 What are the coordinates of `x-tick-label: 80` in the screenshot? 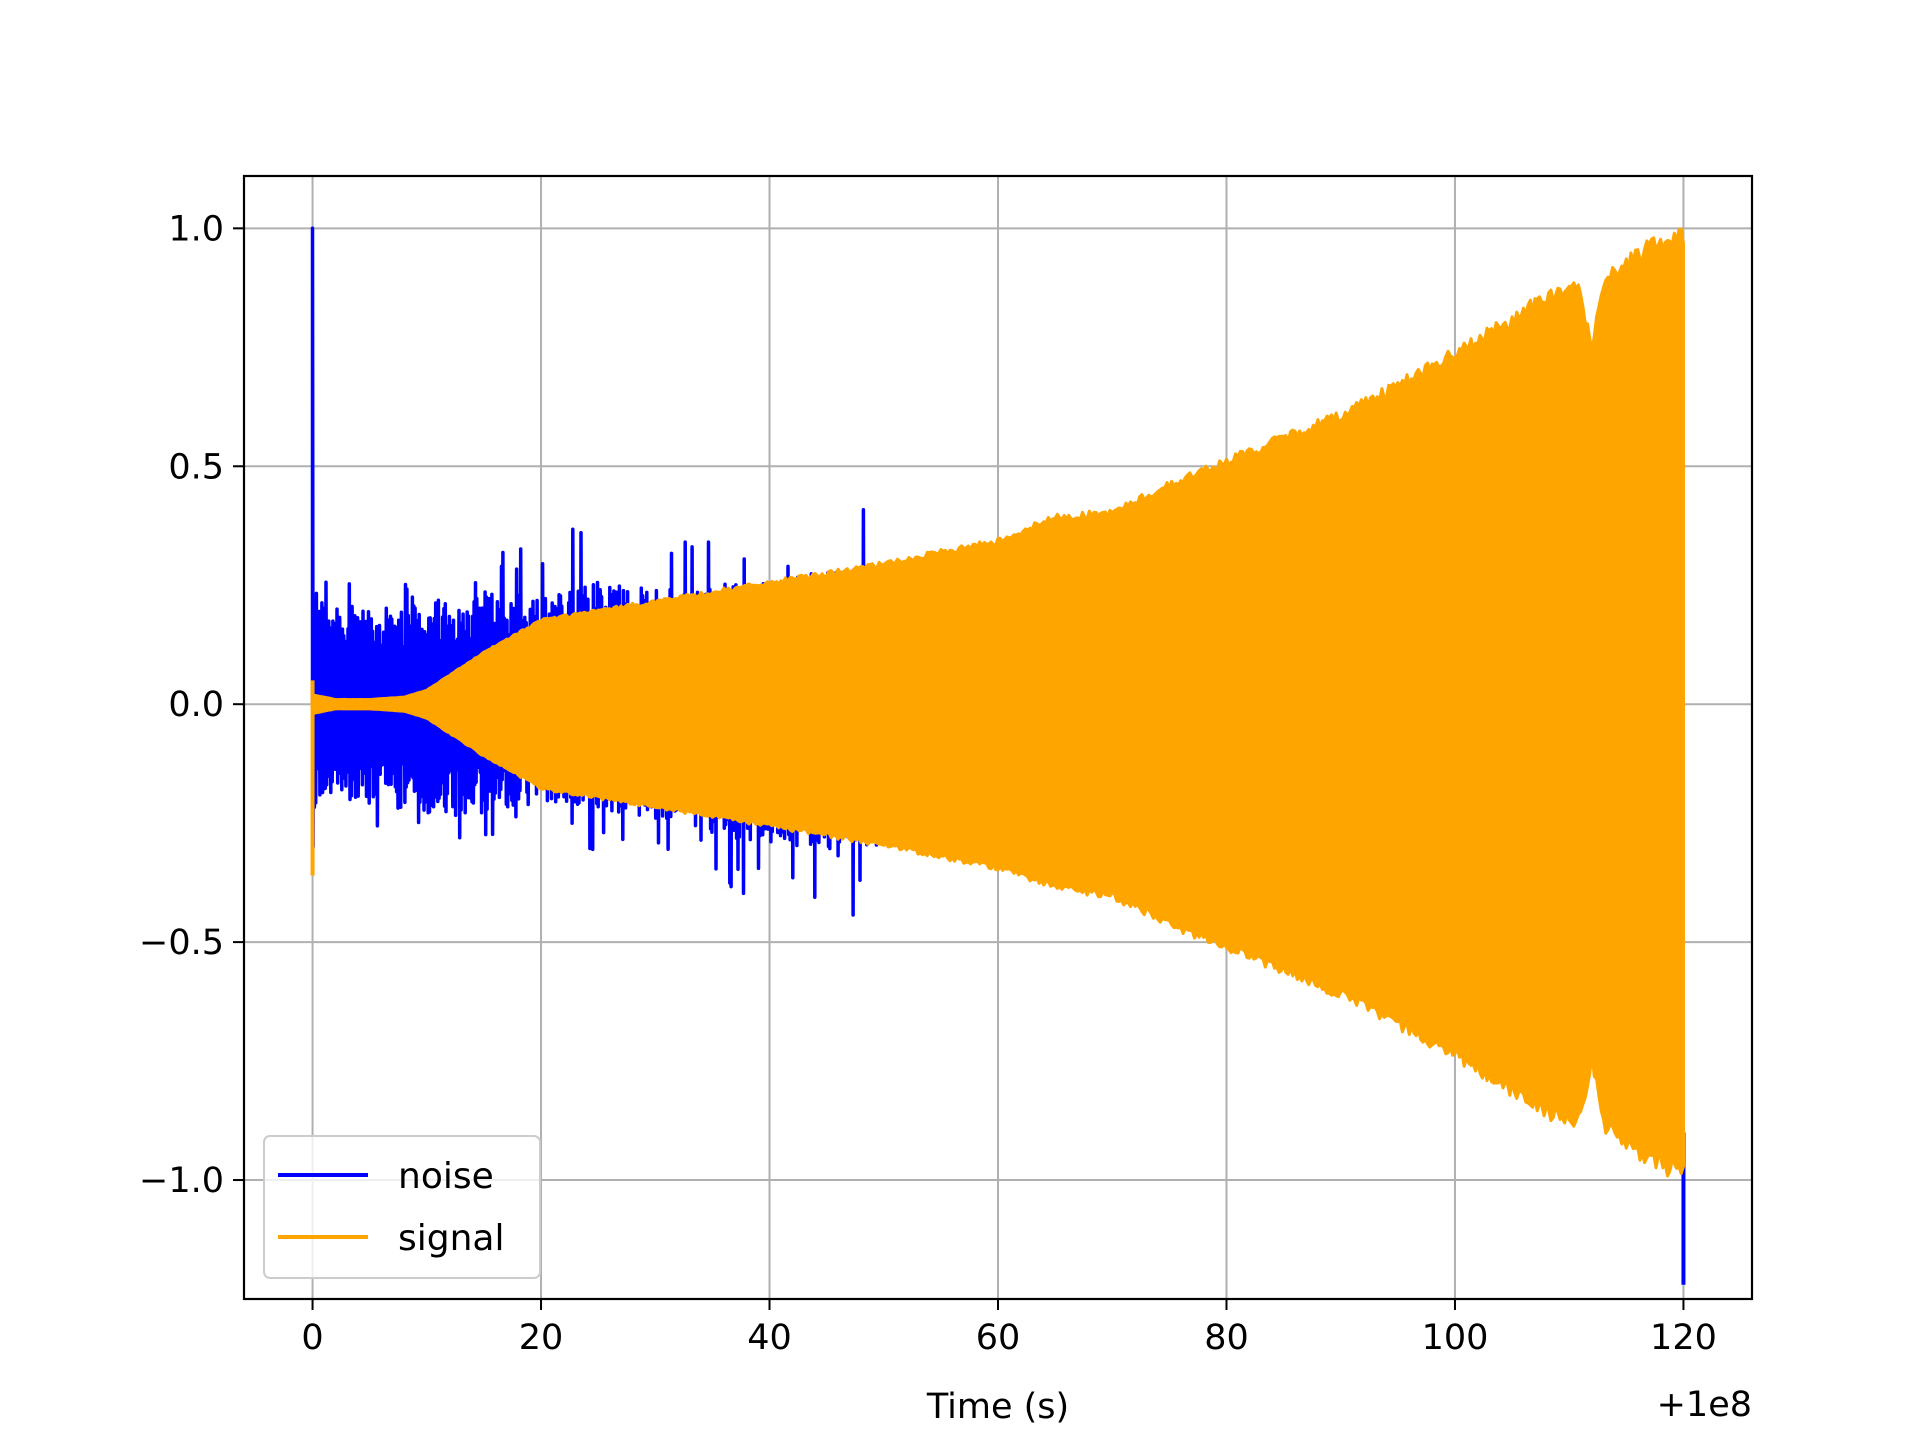 It's located at (1226, 1338).